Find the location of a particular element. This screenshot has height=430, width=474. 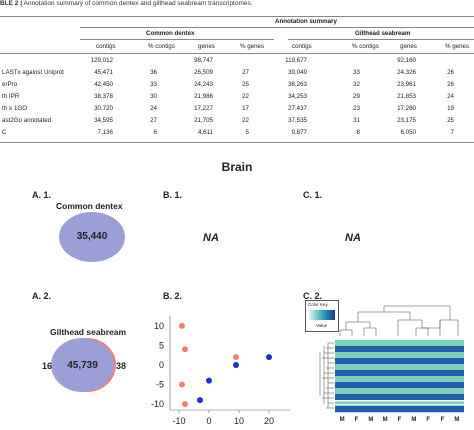

color-key-gradient is located at coordinates (322, 315).